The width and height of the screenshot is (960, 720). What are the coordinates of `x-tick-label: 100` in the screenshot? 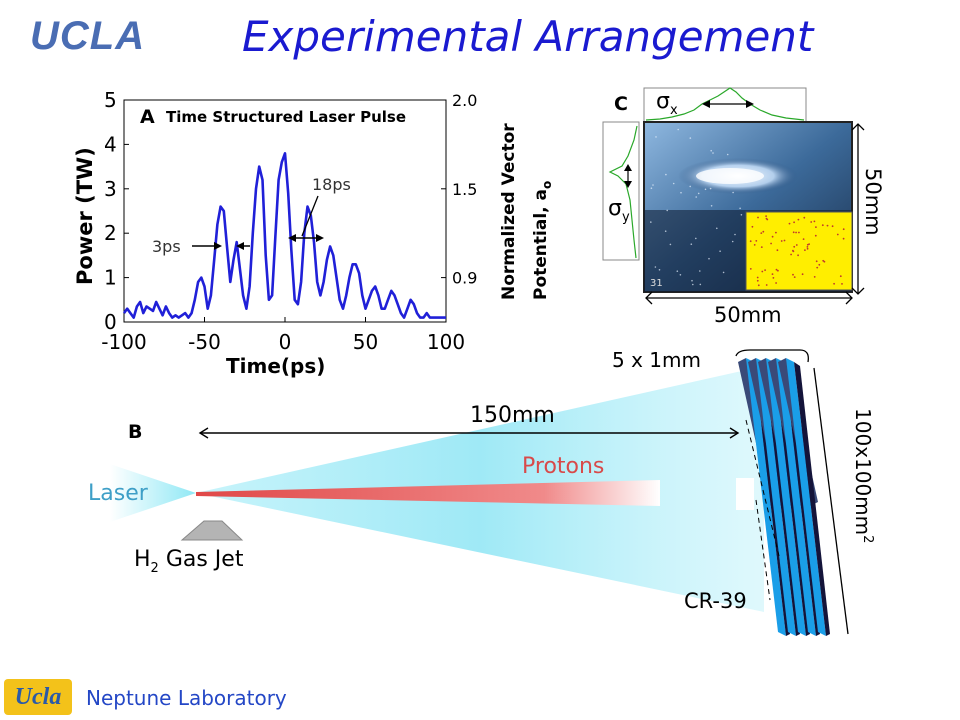 It's located at (446, 342).